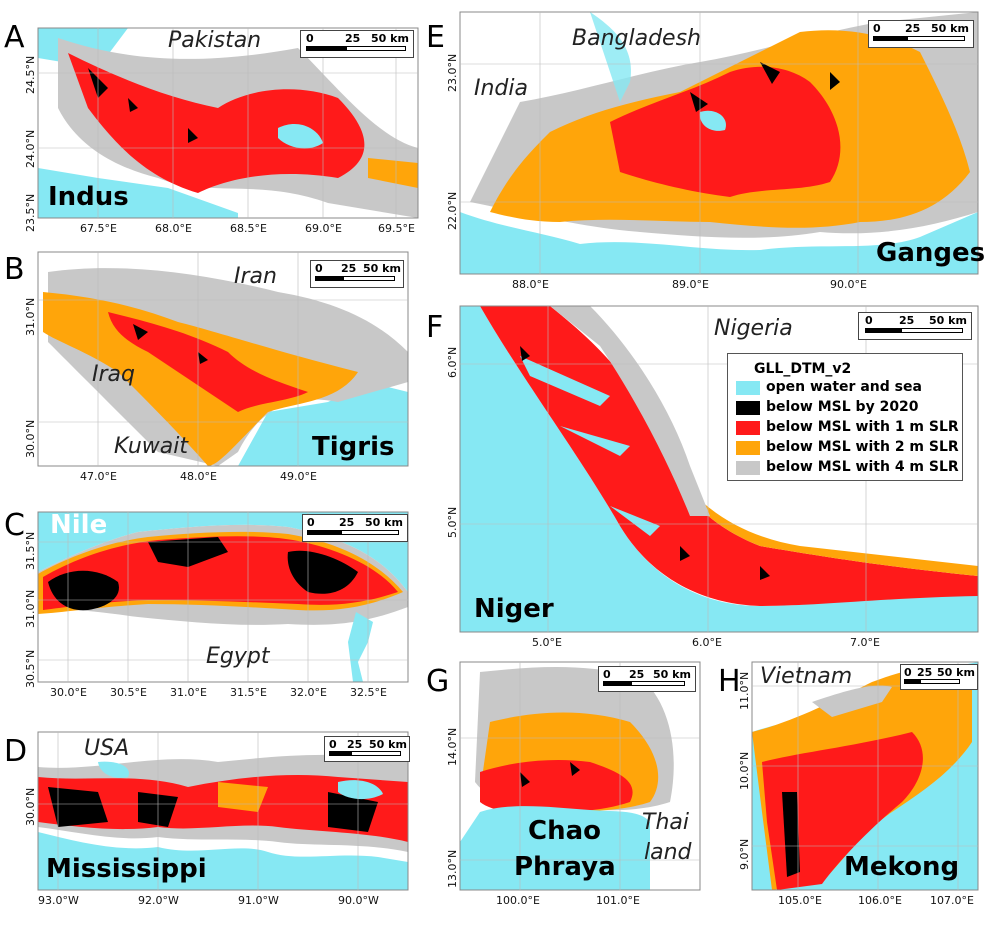 Image resolution: width=986 pixels, height=925 pixels. What do you see at coordinates (14, 525) in the screenshot?
I see `panel-letter-c: C` at bounding box center [14, 525].